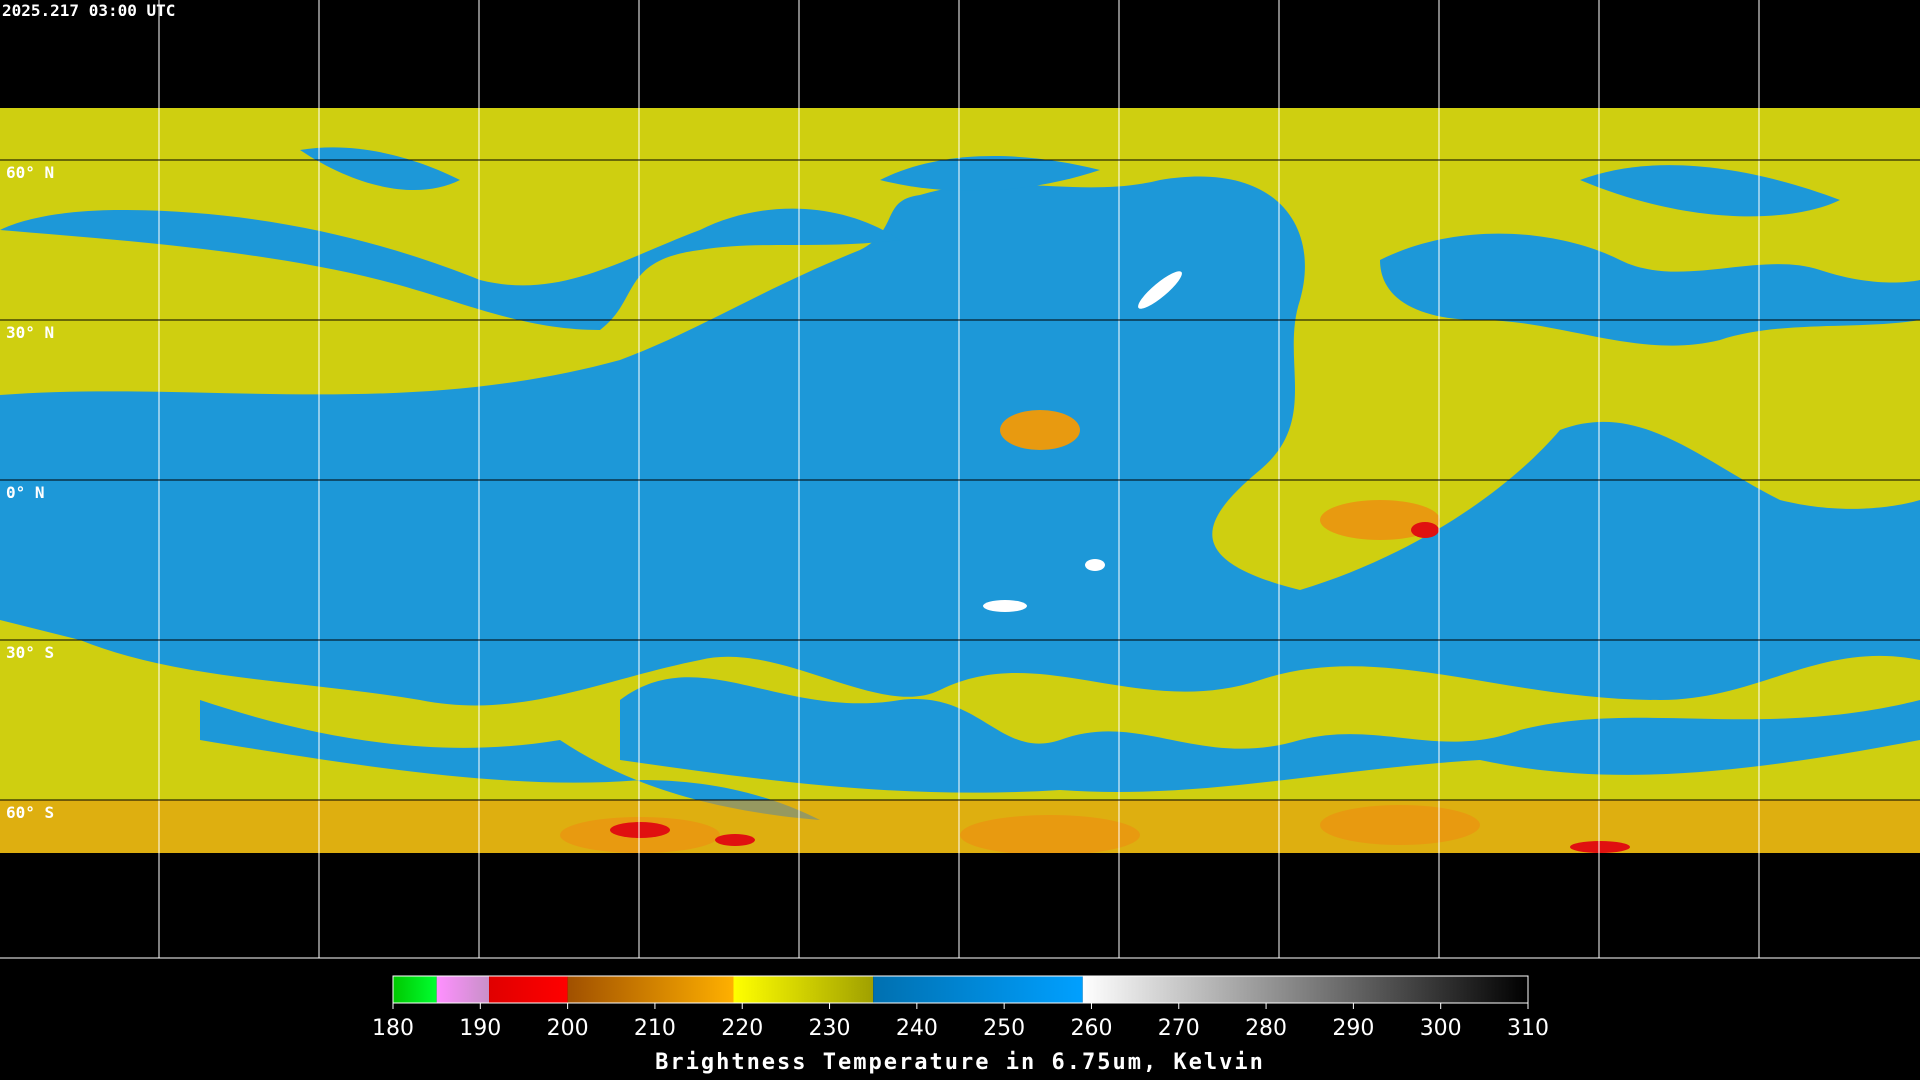 The image size is (1920, 1080). What do you see at coordinates (30, 652) in the screenshot?
I see `latitude-label: 30° S` at bounding box center [30, 652].